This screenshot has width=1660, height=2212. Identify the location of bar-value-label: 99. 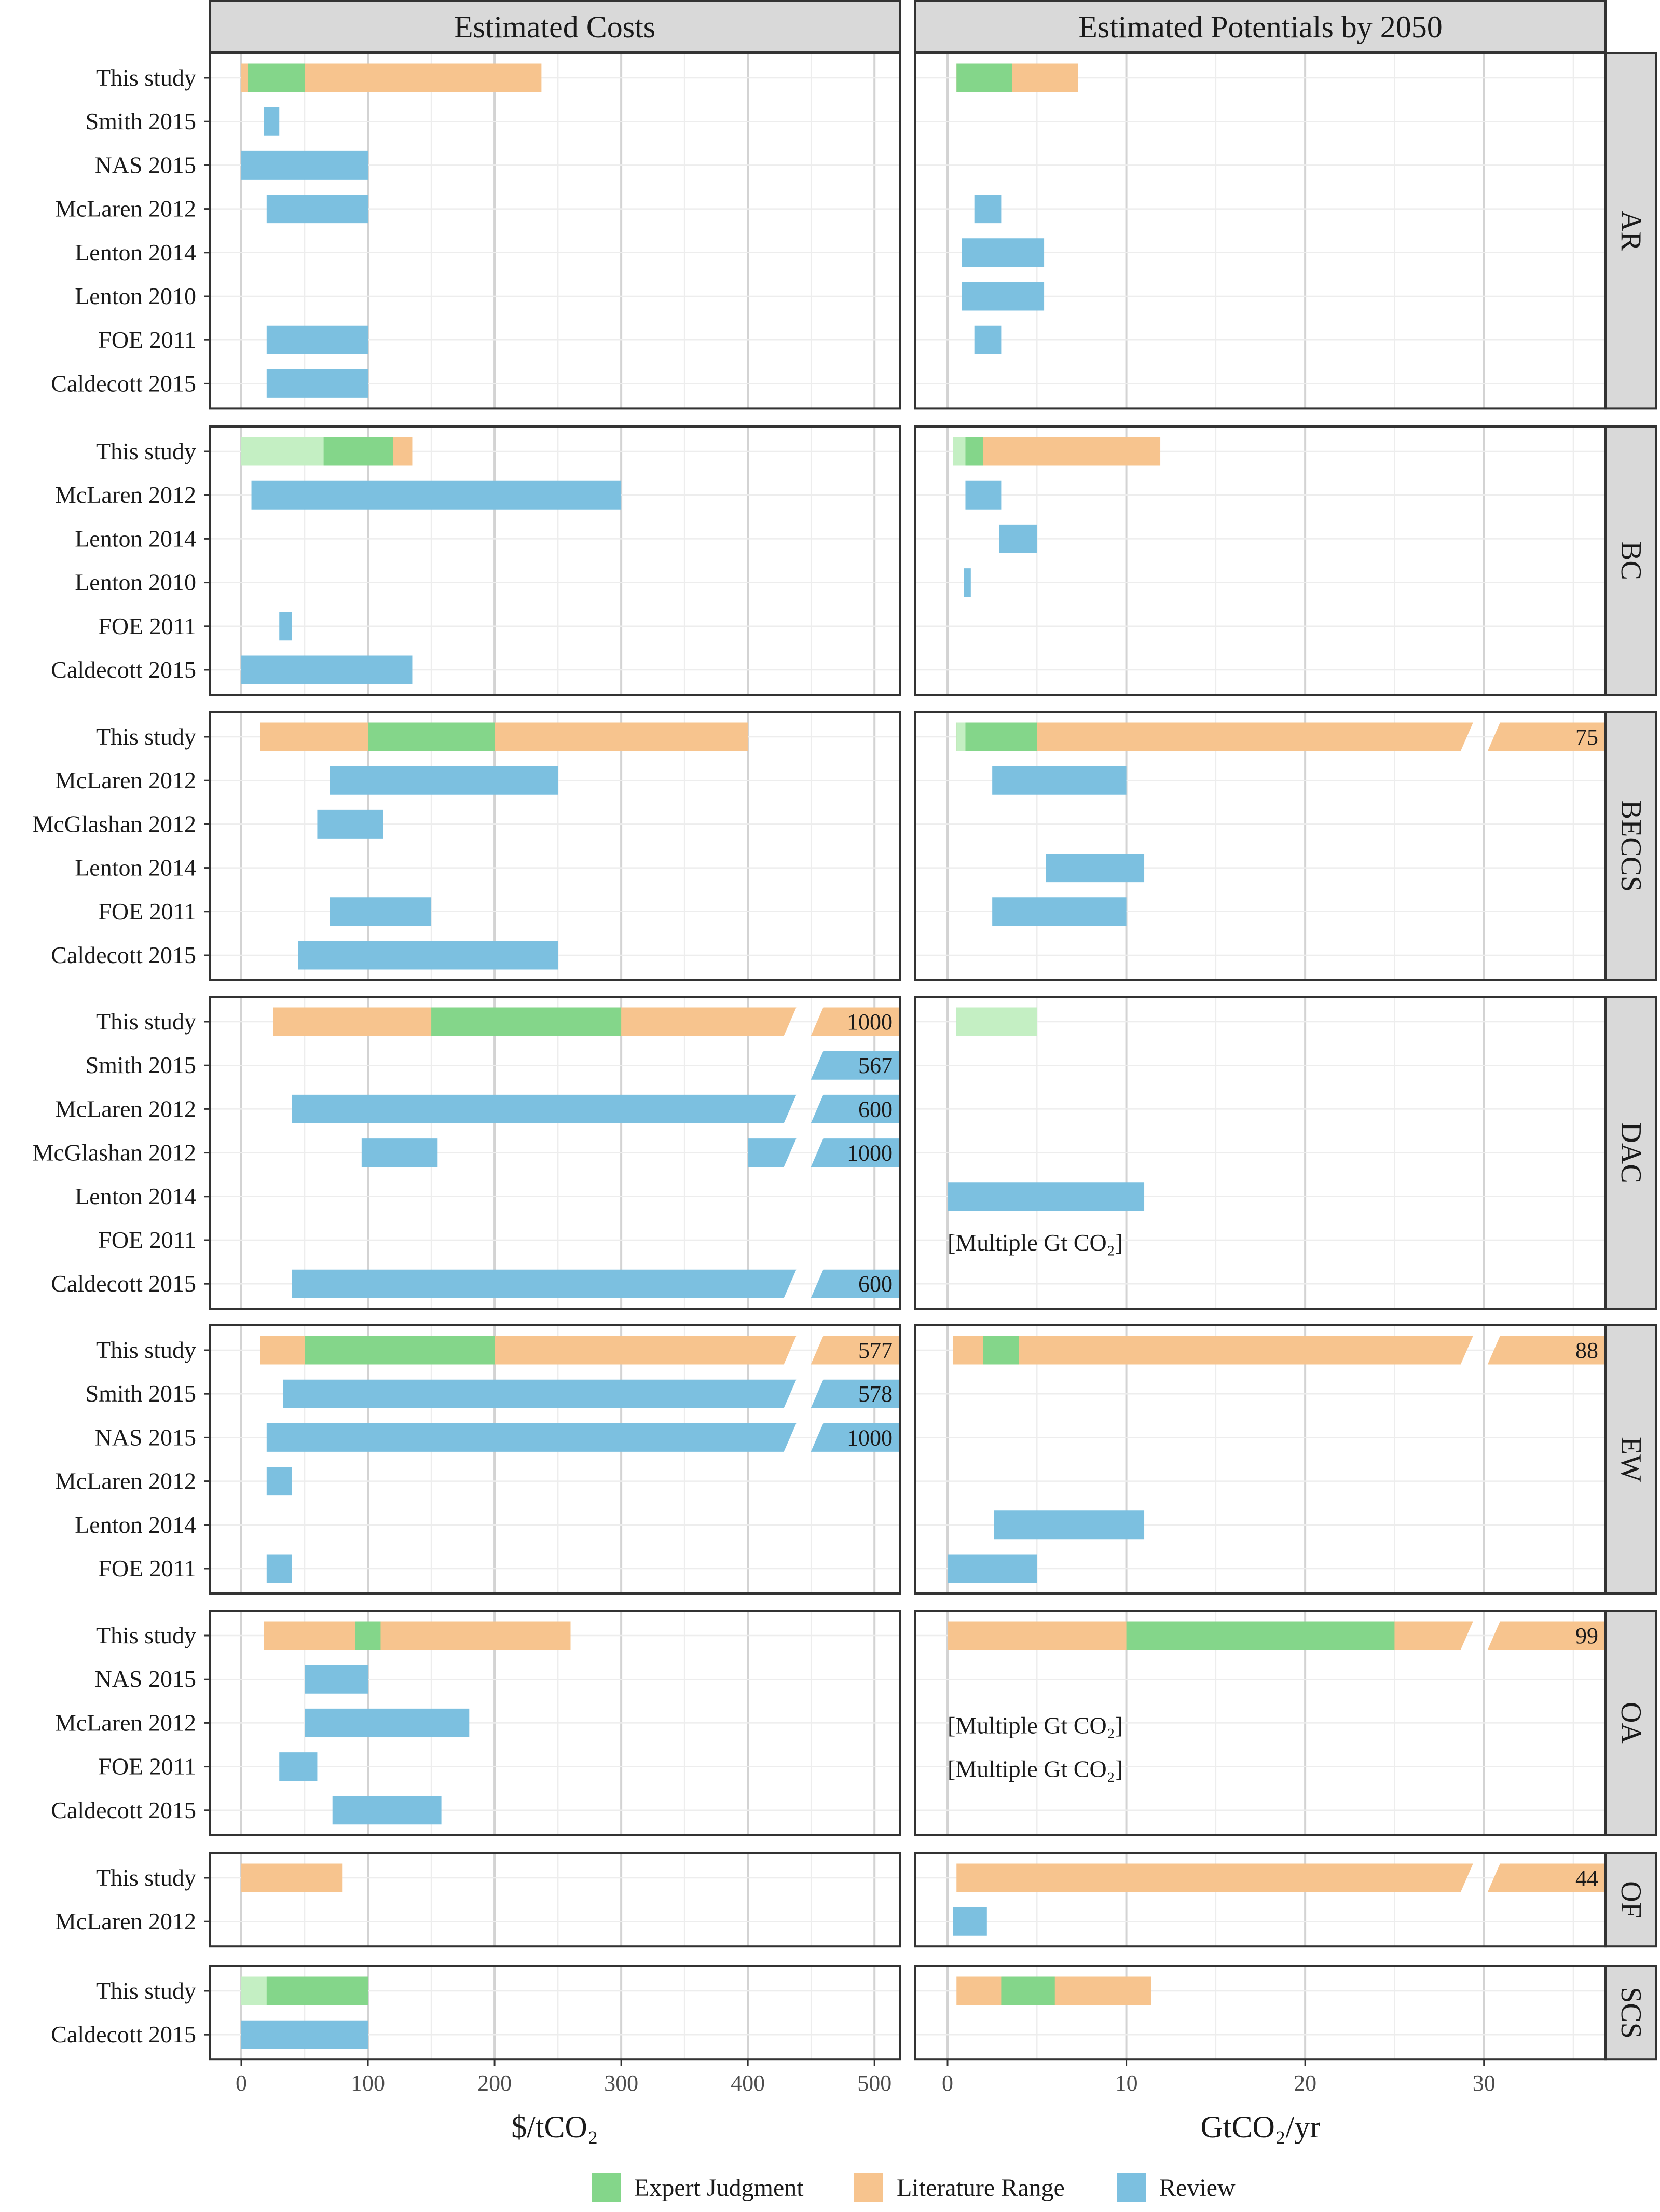
(1586, 1636).